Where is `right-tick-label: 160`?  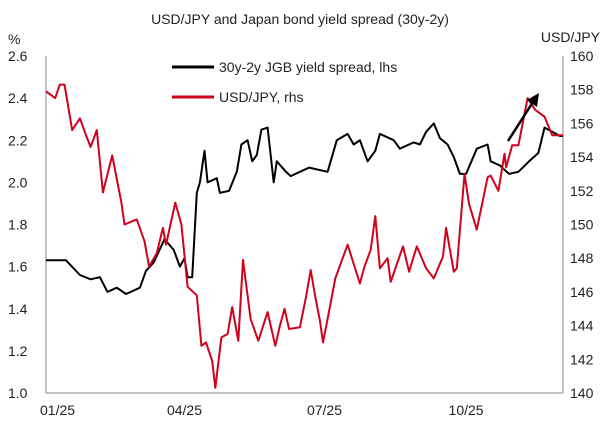
right-tick-label: 160 is located at coordinates (582, 56).